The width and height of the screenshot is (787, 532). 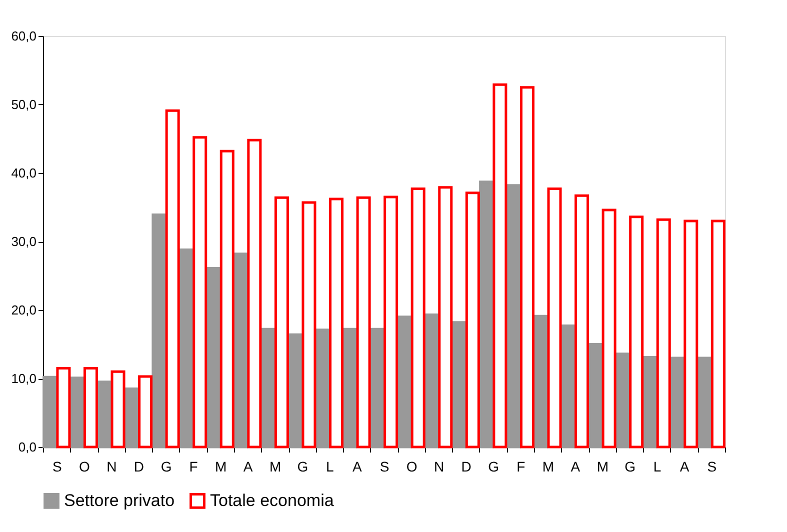 What do you see at coordinates (23, 104) in the screenshot?
I see `y-tick-label: 50,0` at bounding box center [23, 104].